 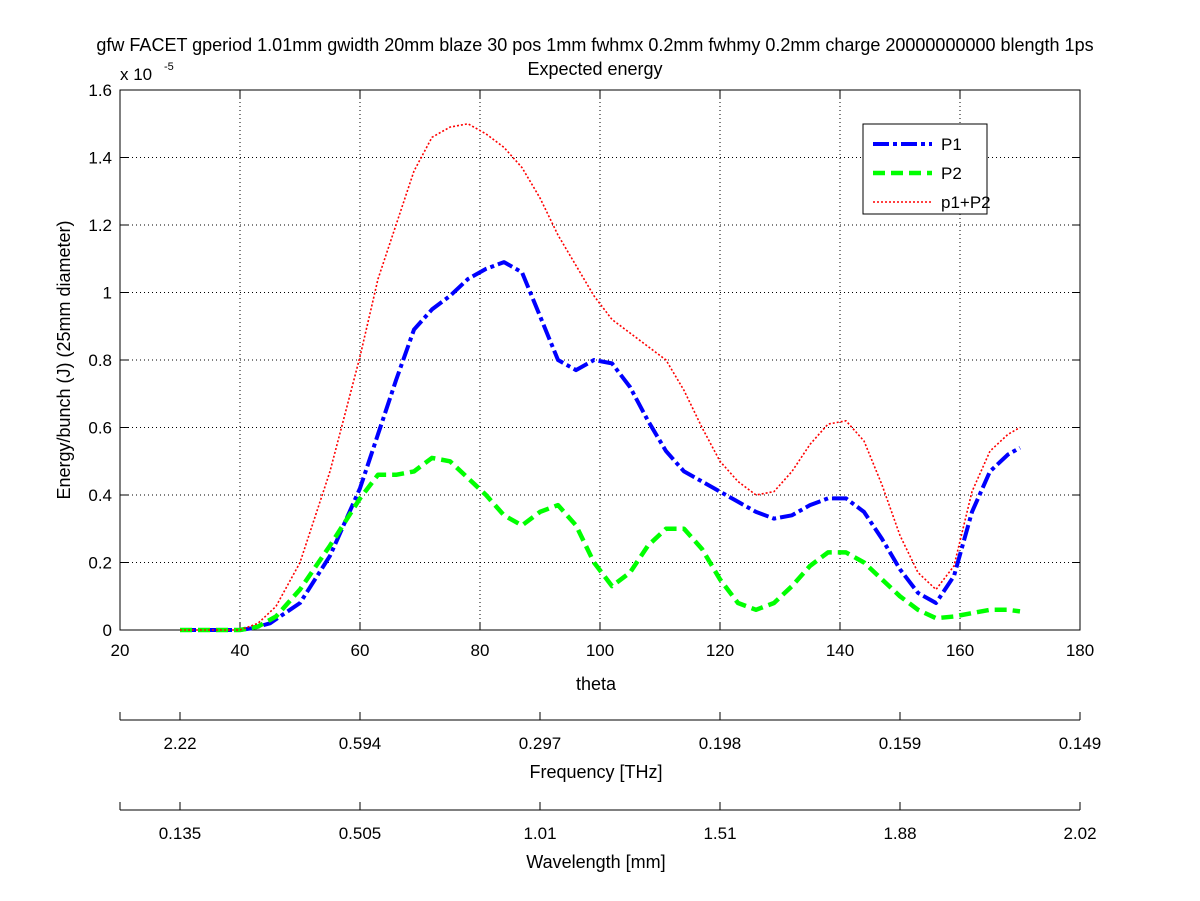 I want to click on chart-subtitle: Expected energy, so click(x=594, y=69).